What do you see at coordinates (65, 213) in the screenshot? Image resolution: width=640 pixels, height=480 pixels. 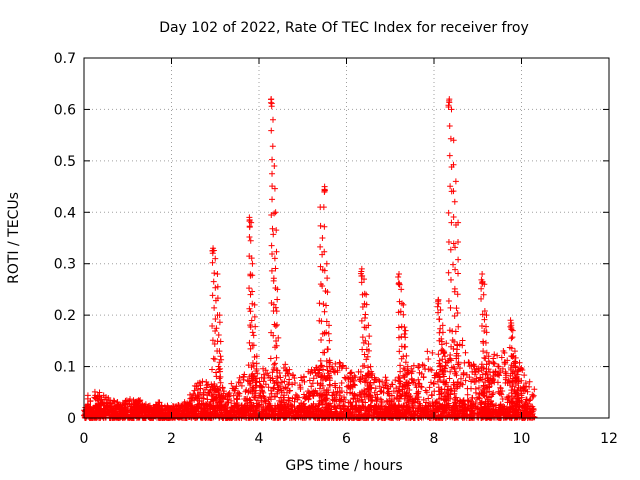 I see `y-tick-label: 0.4` at bounding box center [65, 213].